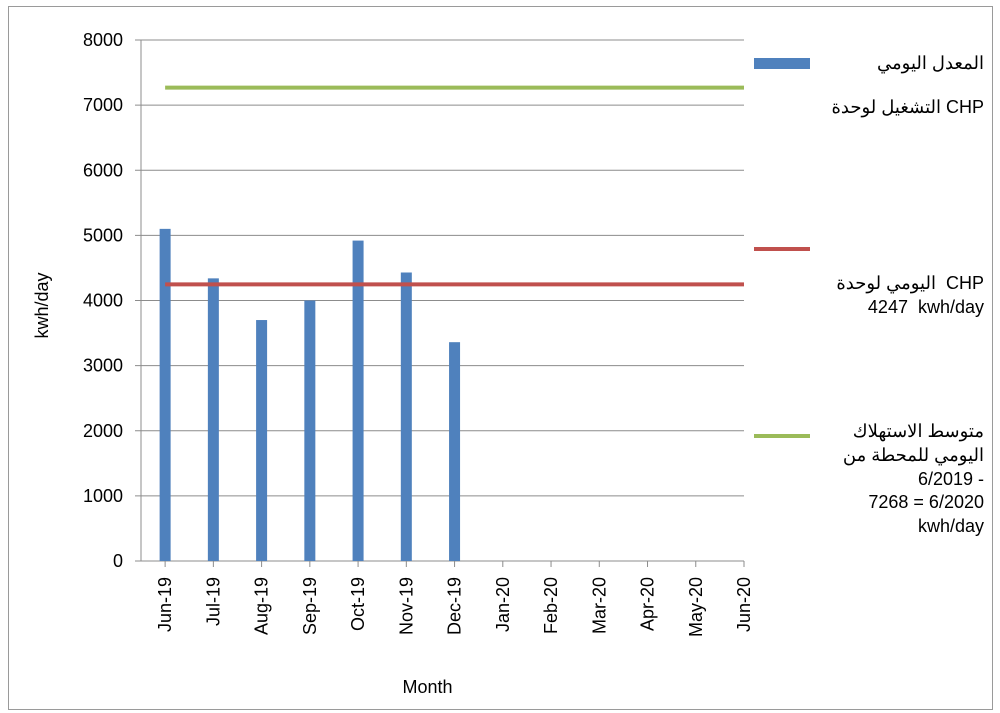 This screenshot has height=713, width=1000. What do you see at coordinates (551, 605) in the screenshot?
I see `x-tick-label: Feb-20` at bounding box center [551, 605].